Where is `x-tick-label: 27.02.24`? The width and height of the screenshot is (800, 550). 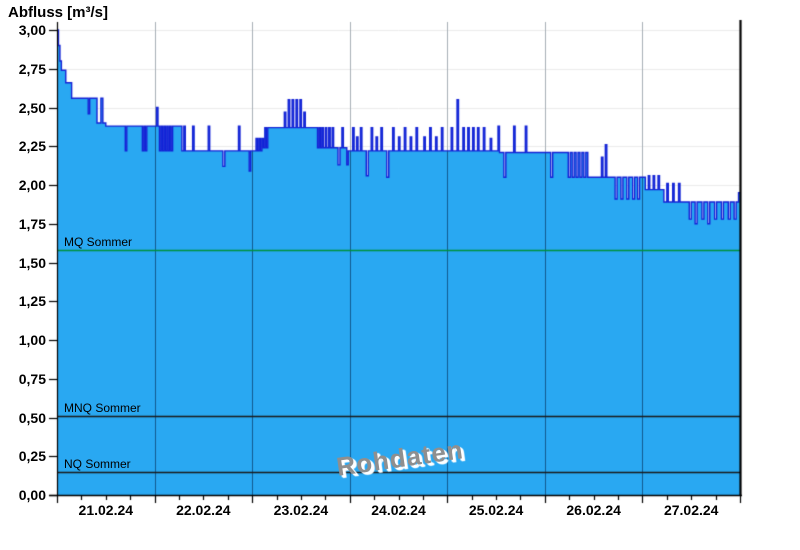
x-tick-label: 27.02.24 is located at coordinates (691, 510).